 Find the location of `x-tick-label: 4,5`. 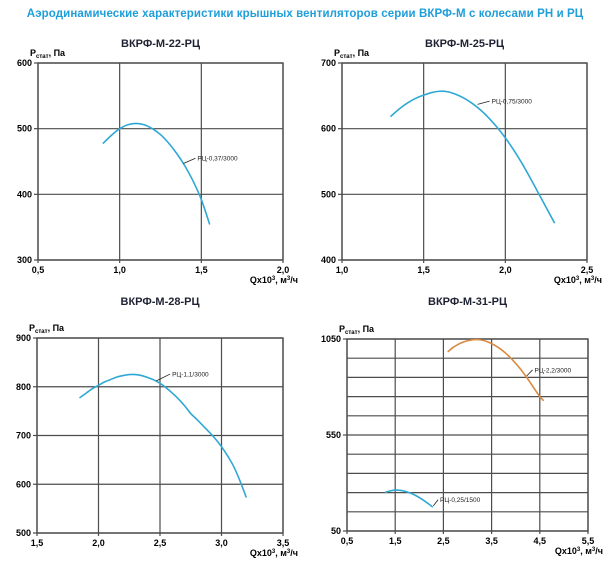

x-tick-label: 4,5 is located at coordinates (540, 541).